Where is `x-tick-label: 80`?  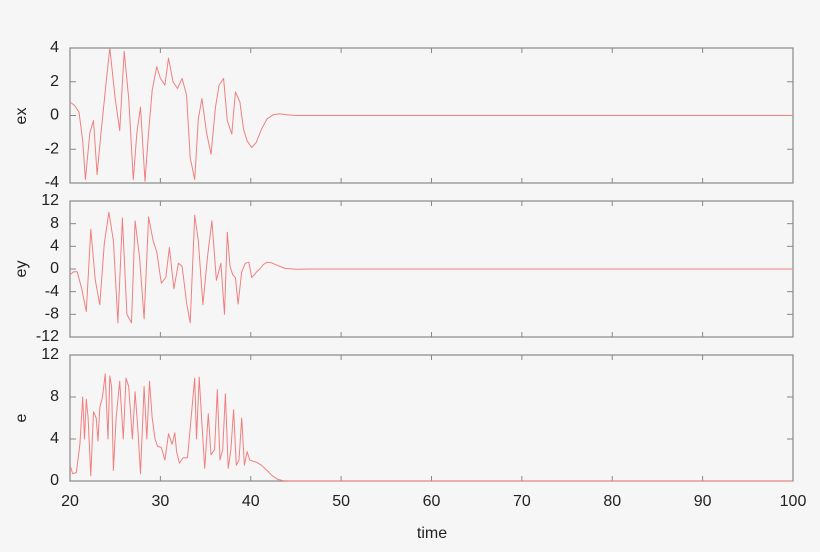 x-tick-label: 80 is located at coordinates (612, 501).